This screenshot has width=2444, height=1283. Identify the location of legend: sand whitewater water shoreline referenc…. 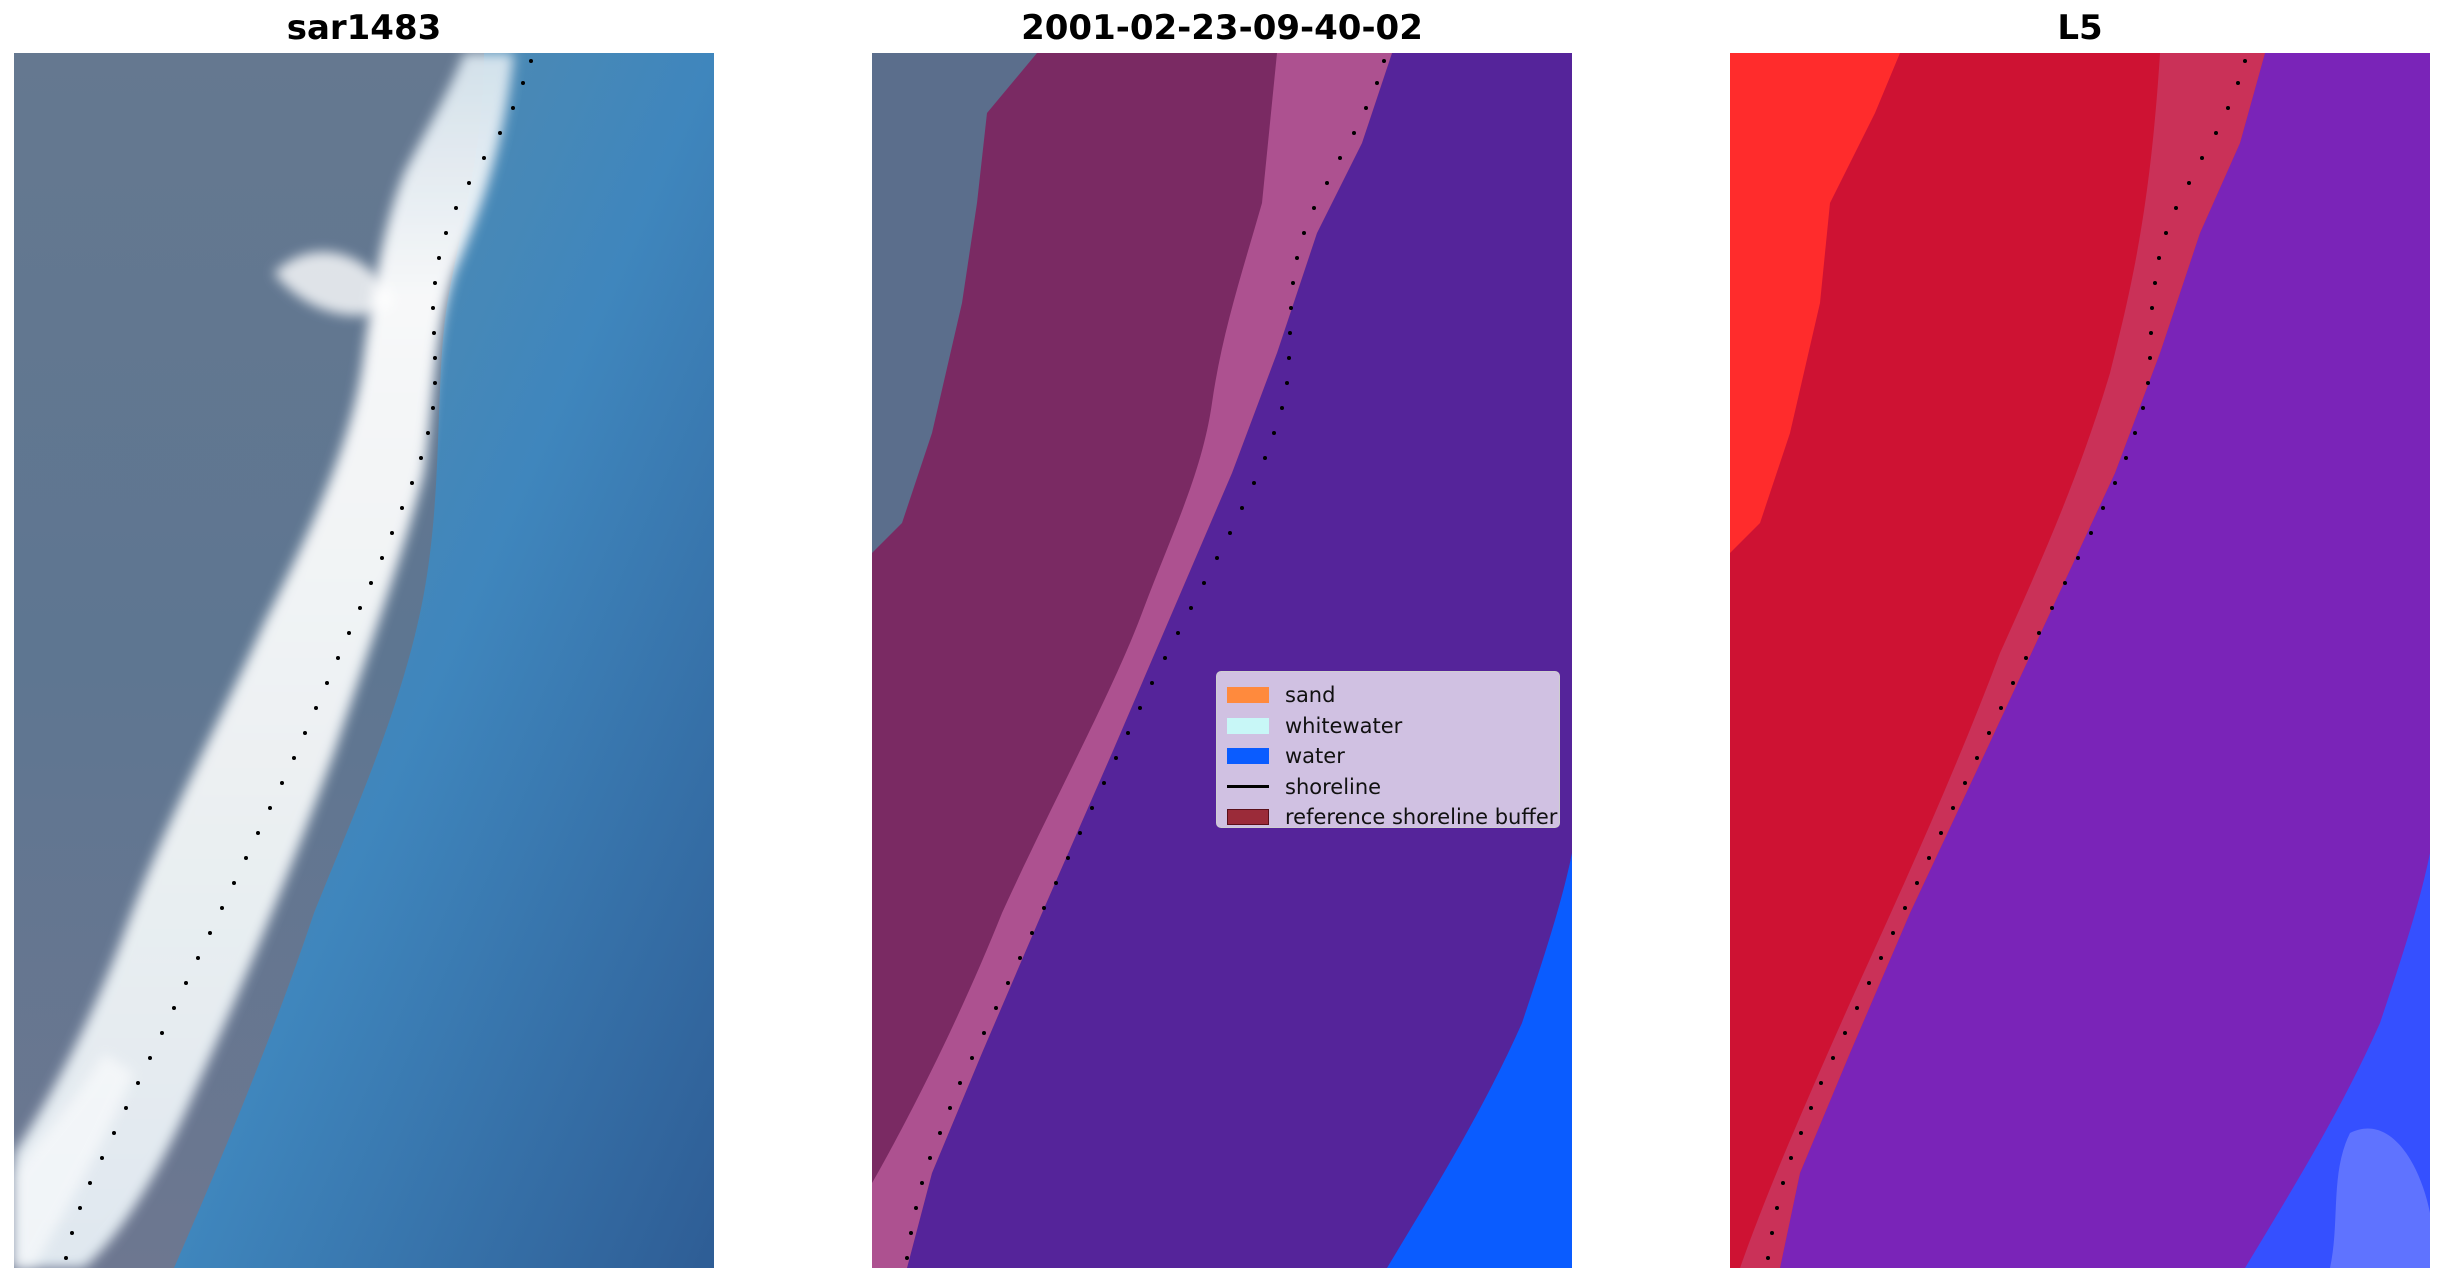
(1388, 750).